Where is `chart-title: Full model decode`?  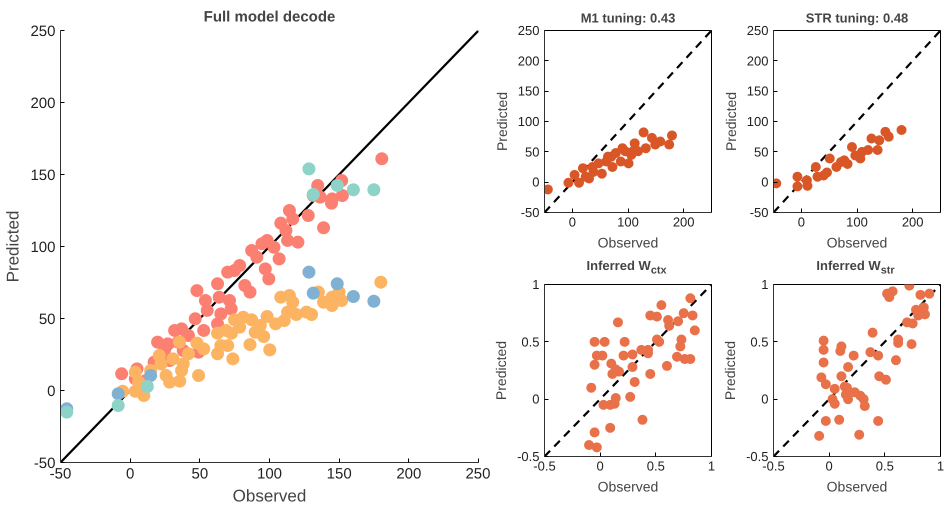
chart-title: Full model decode is located at coordinates (270, 17).